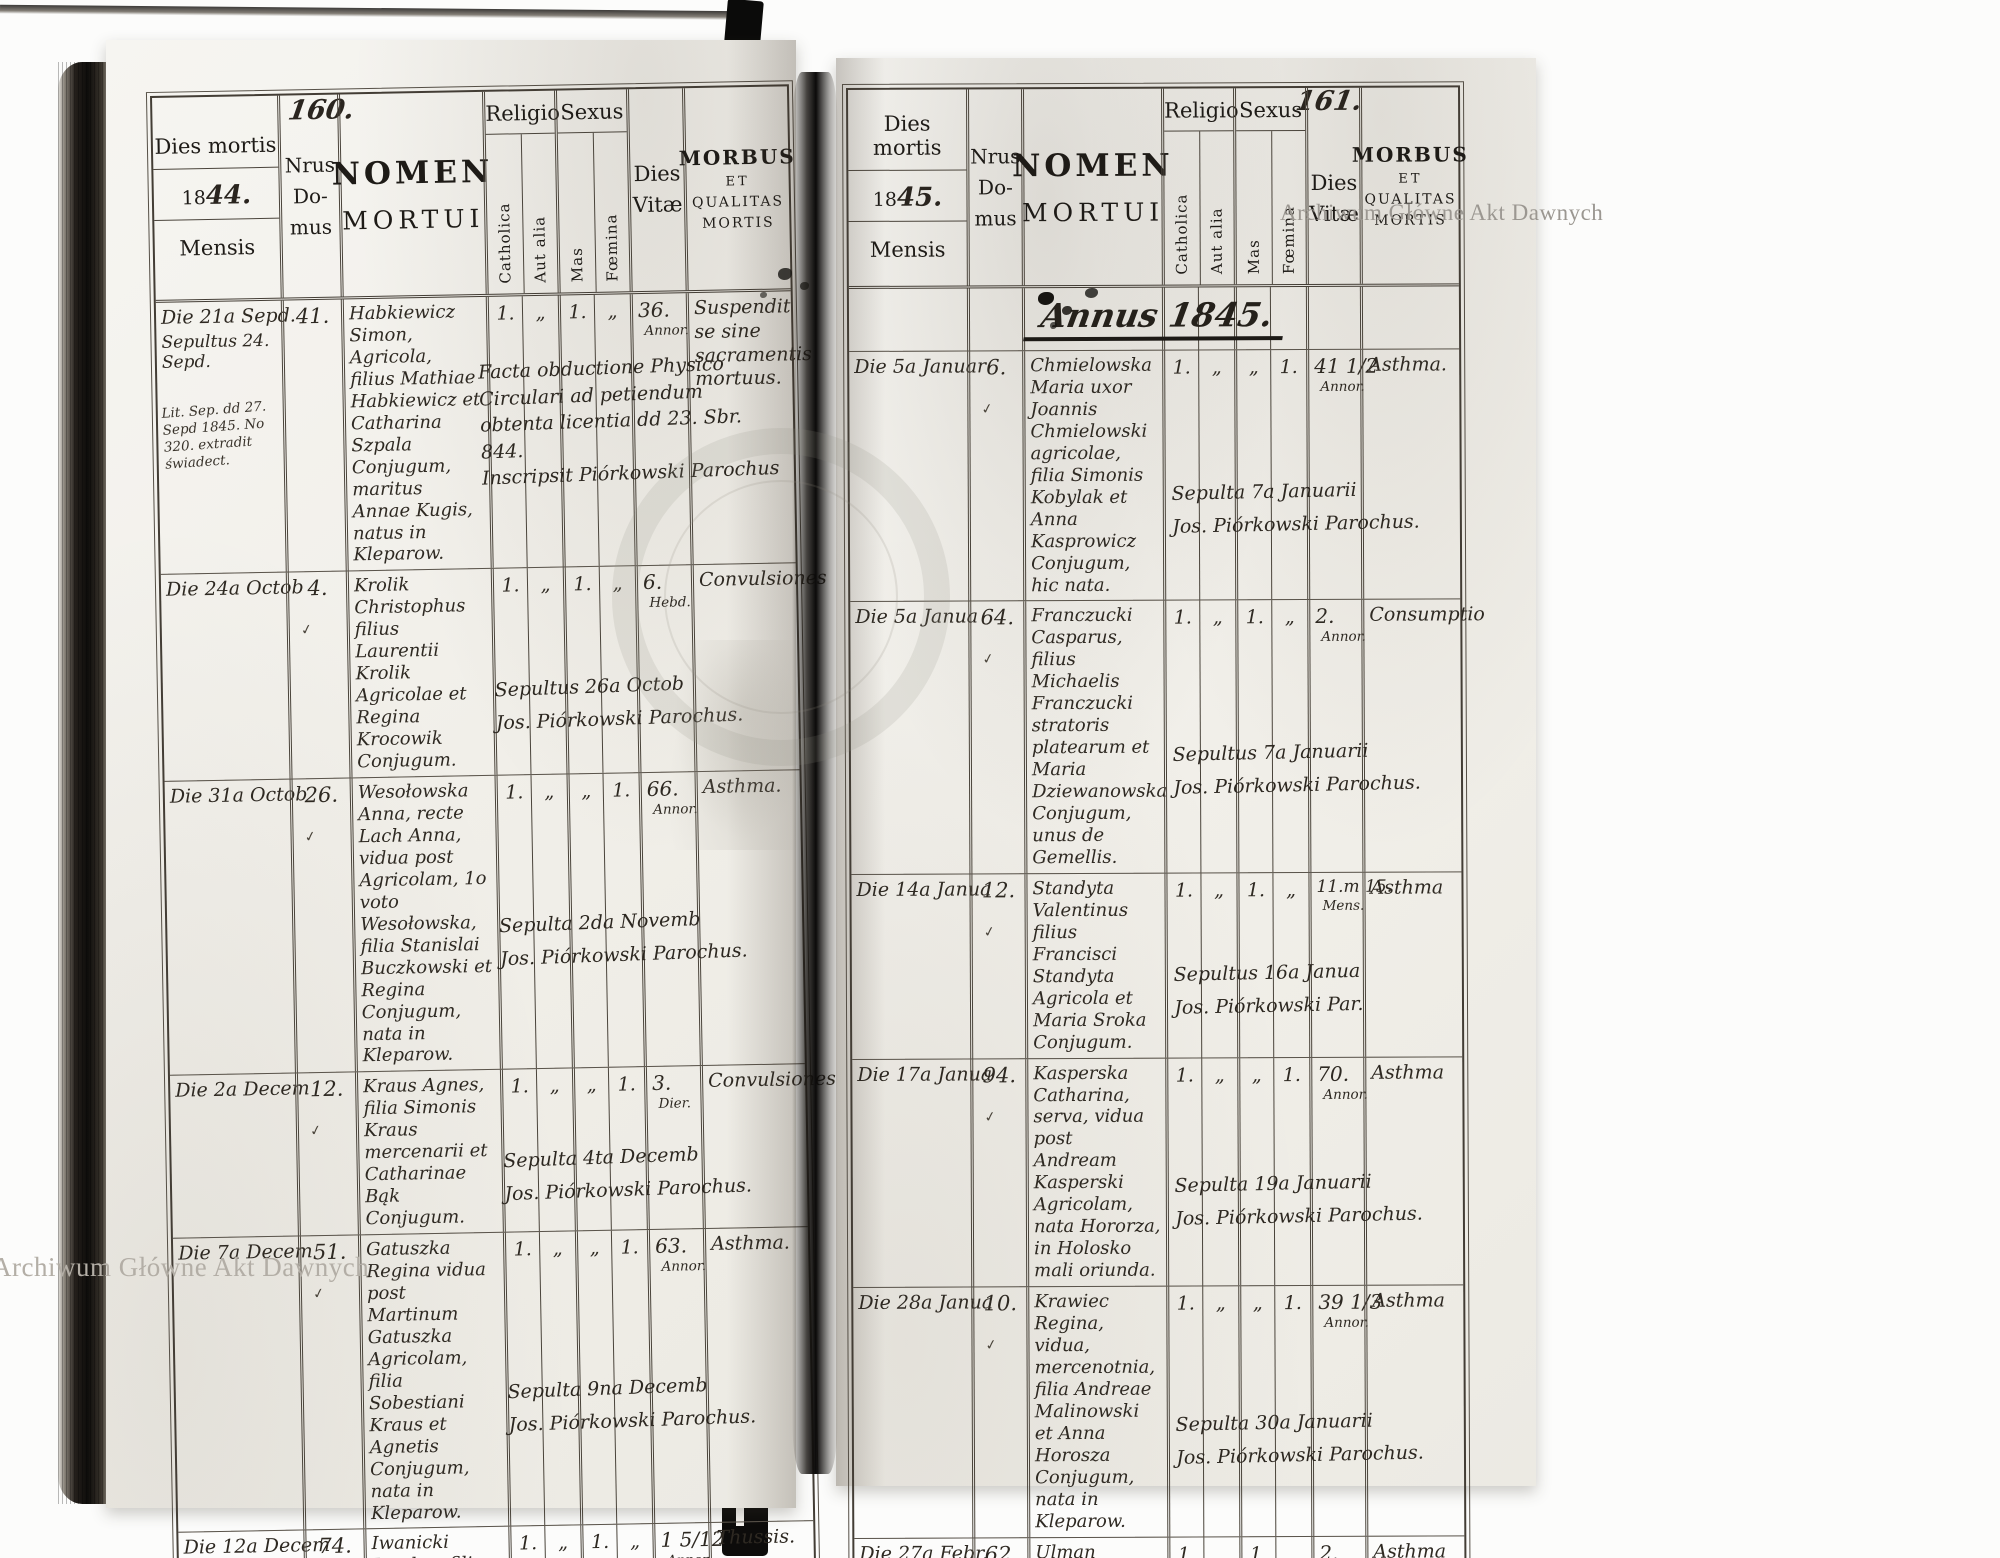  Describe the element at coordinates (232, 677) in the screenshot. I see `dies-mortis-cell: Die 24a Octob` at that location.